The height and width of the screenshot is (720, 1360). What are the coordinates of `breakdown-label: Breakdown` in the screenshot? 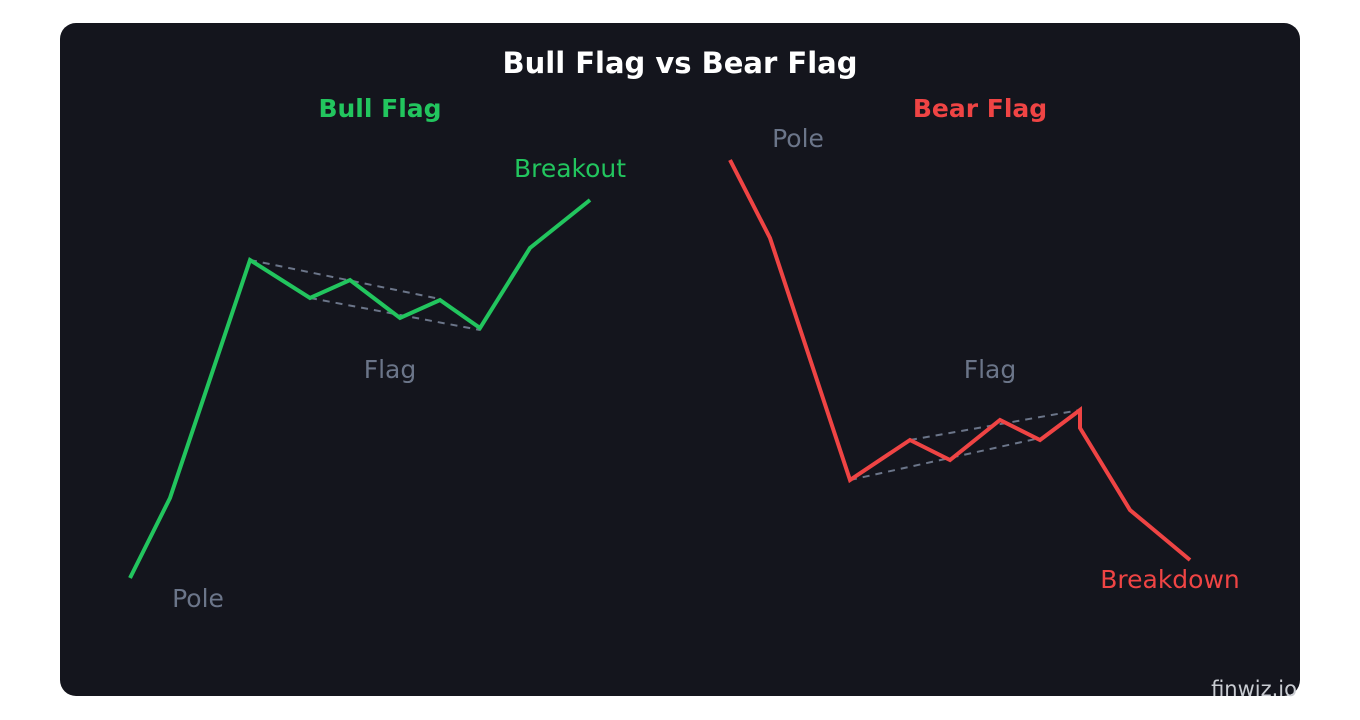 It's located at (1170, 579).